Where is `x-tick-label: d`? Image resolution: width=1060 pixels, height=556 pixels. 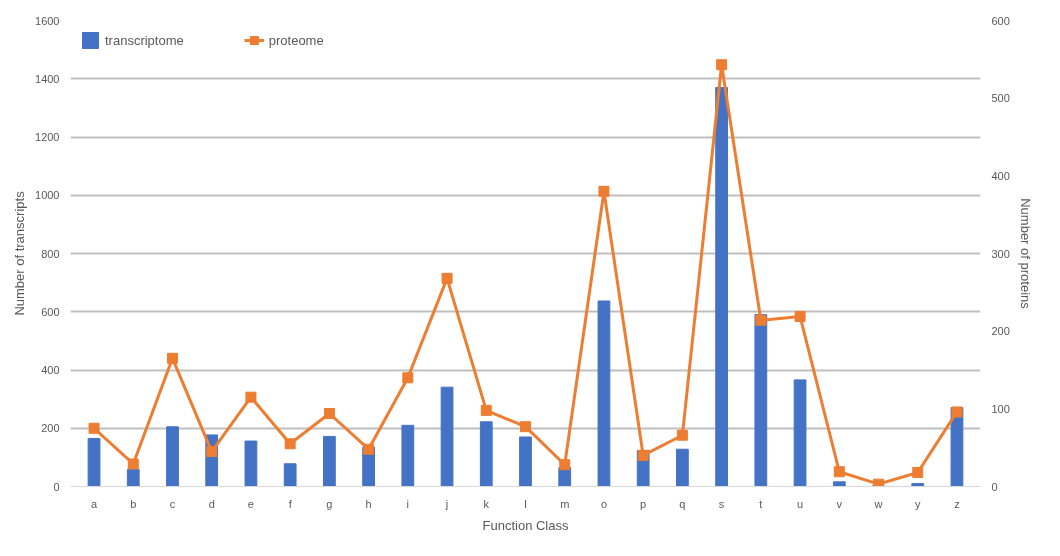
x-tick-label: d is located at coordinates (211, 503).